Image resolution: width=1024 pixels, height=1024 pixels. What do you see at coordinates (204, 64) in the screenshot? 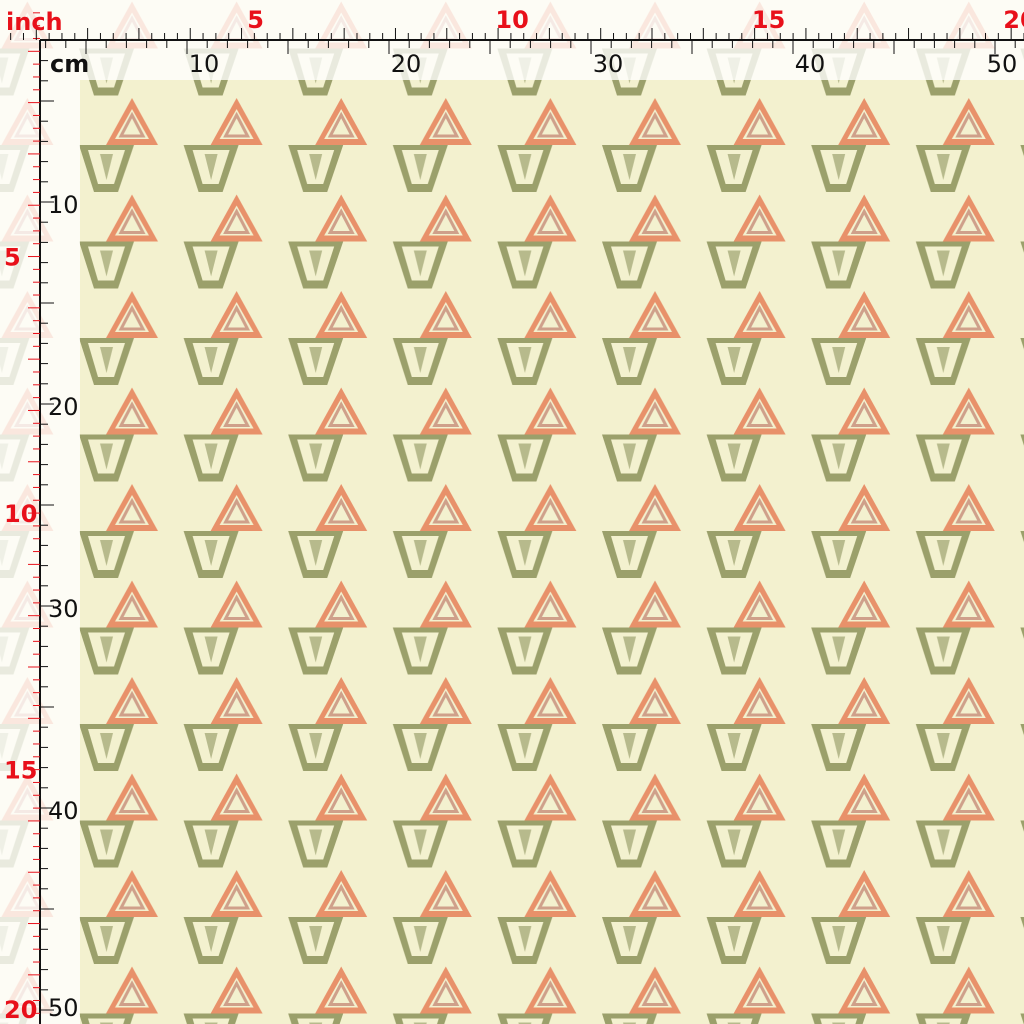
I see `top-cm-label: 10` at bounding box center [204, 64].